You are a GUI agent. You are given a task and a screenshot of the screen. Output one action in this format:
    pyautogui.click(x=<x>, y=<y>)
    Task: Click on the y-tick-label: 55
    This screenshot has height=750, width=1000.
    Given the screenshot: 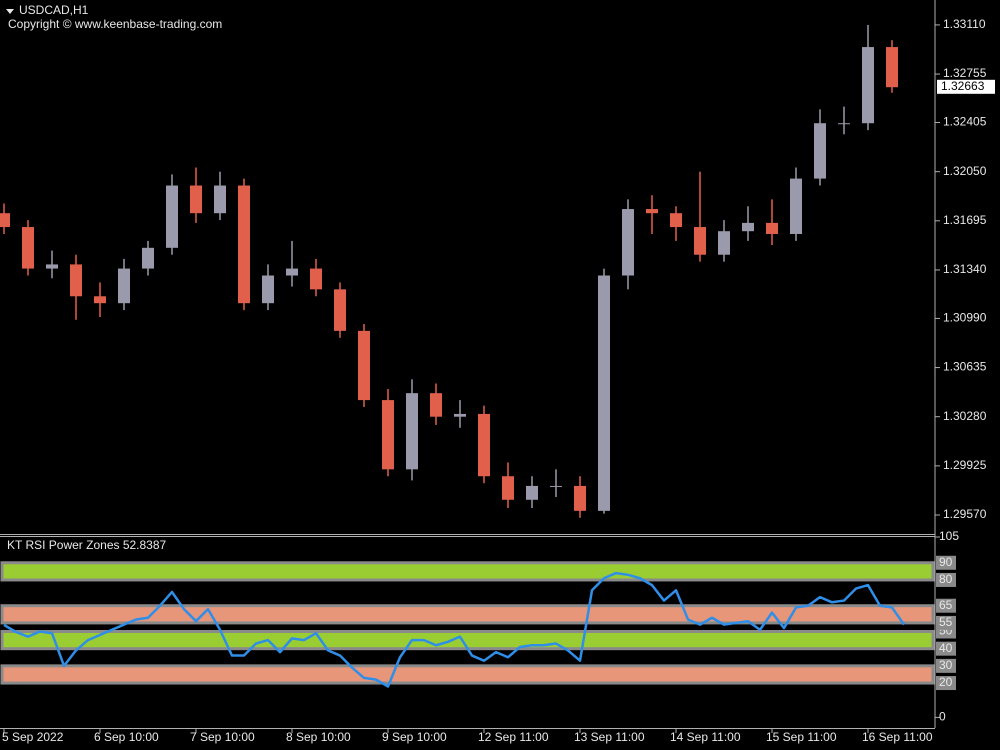 What is the action you would take?
    pyautogui.click(x=946, y=622)
    